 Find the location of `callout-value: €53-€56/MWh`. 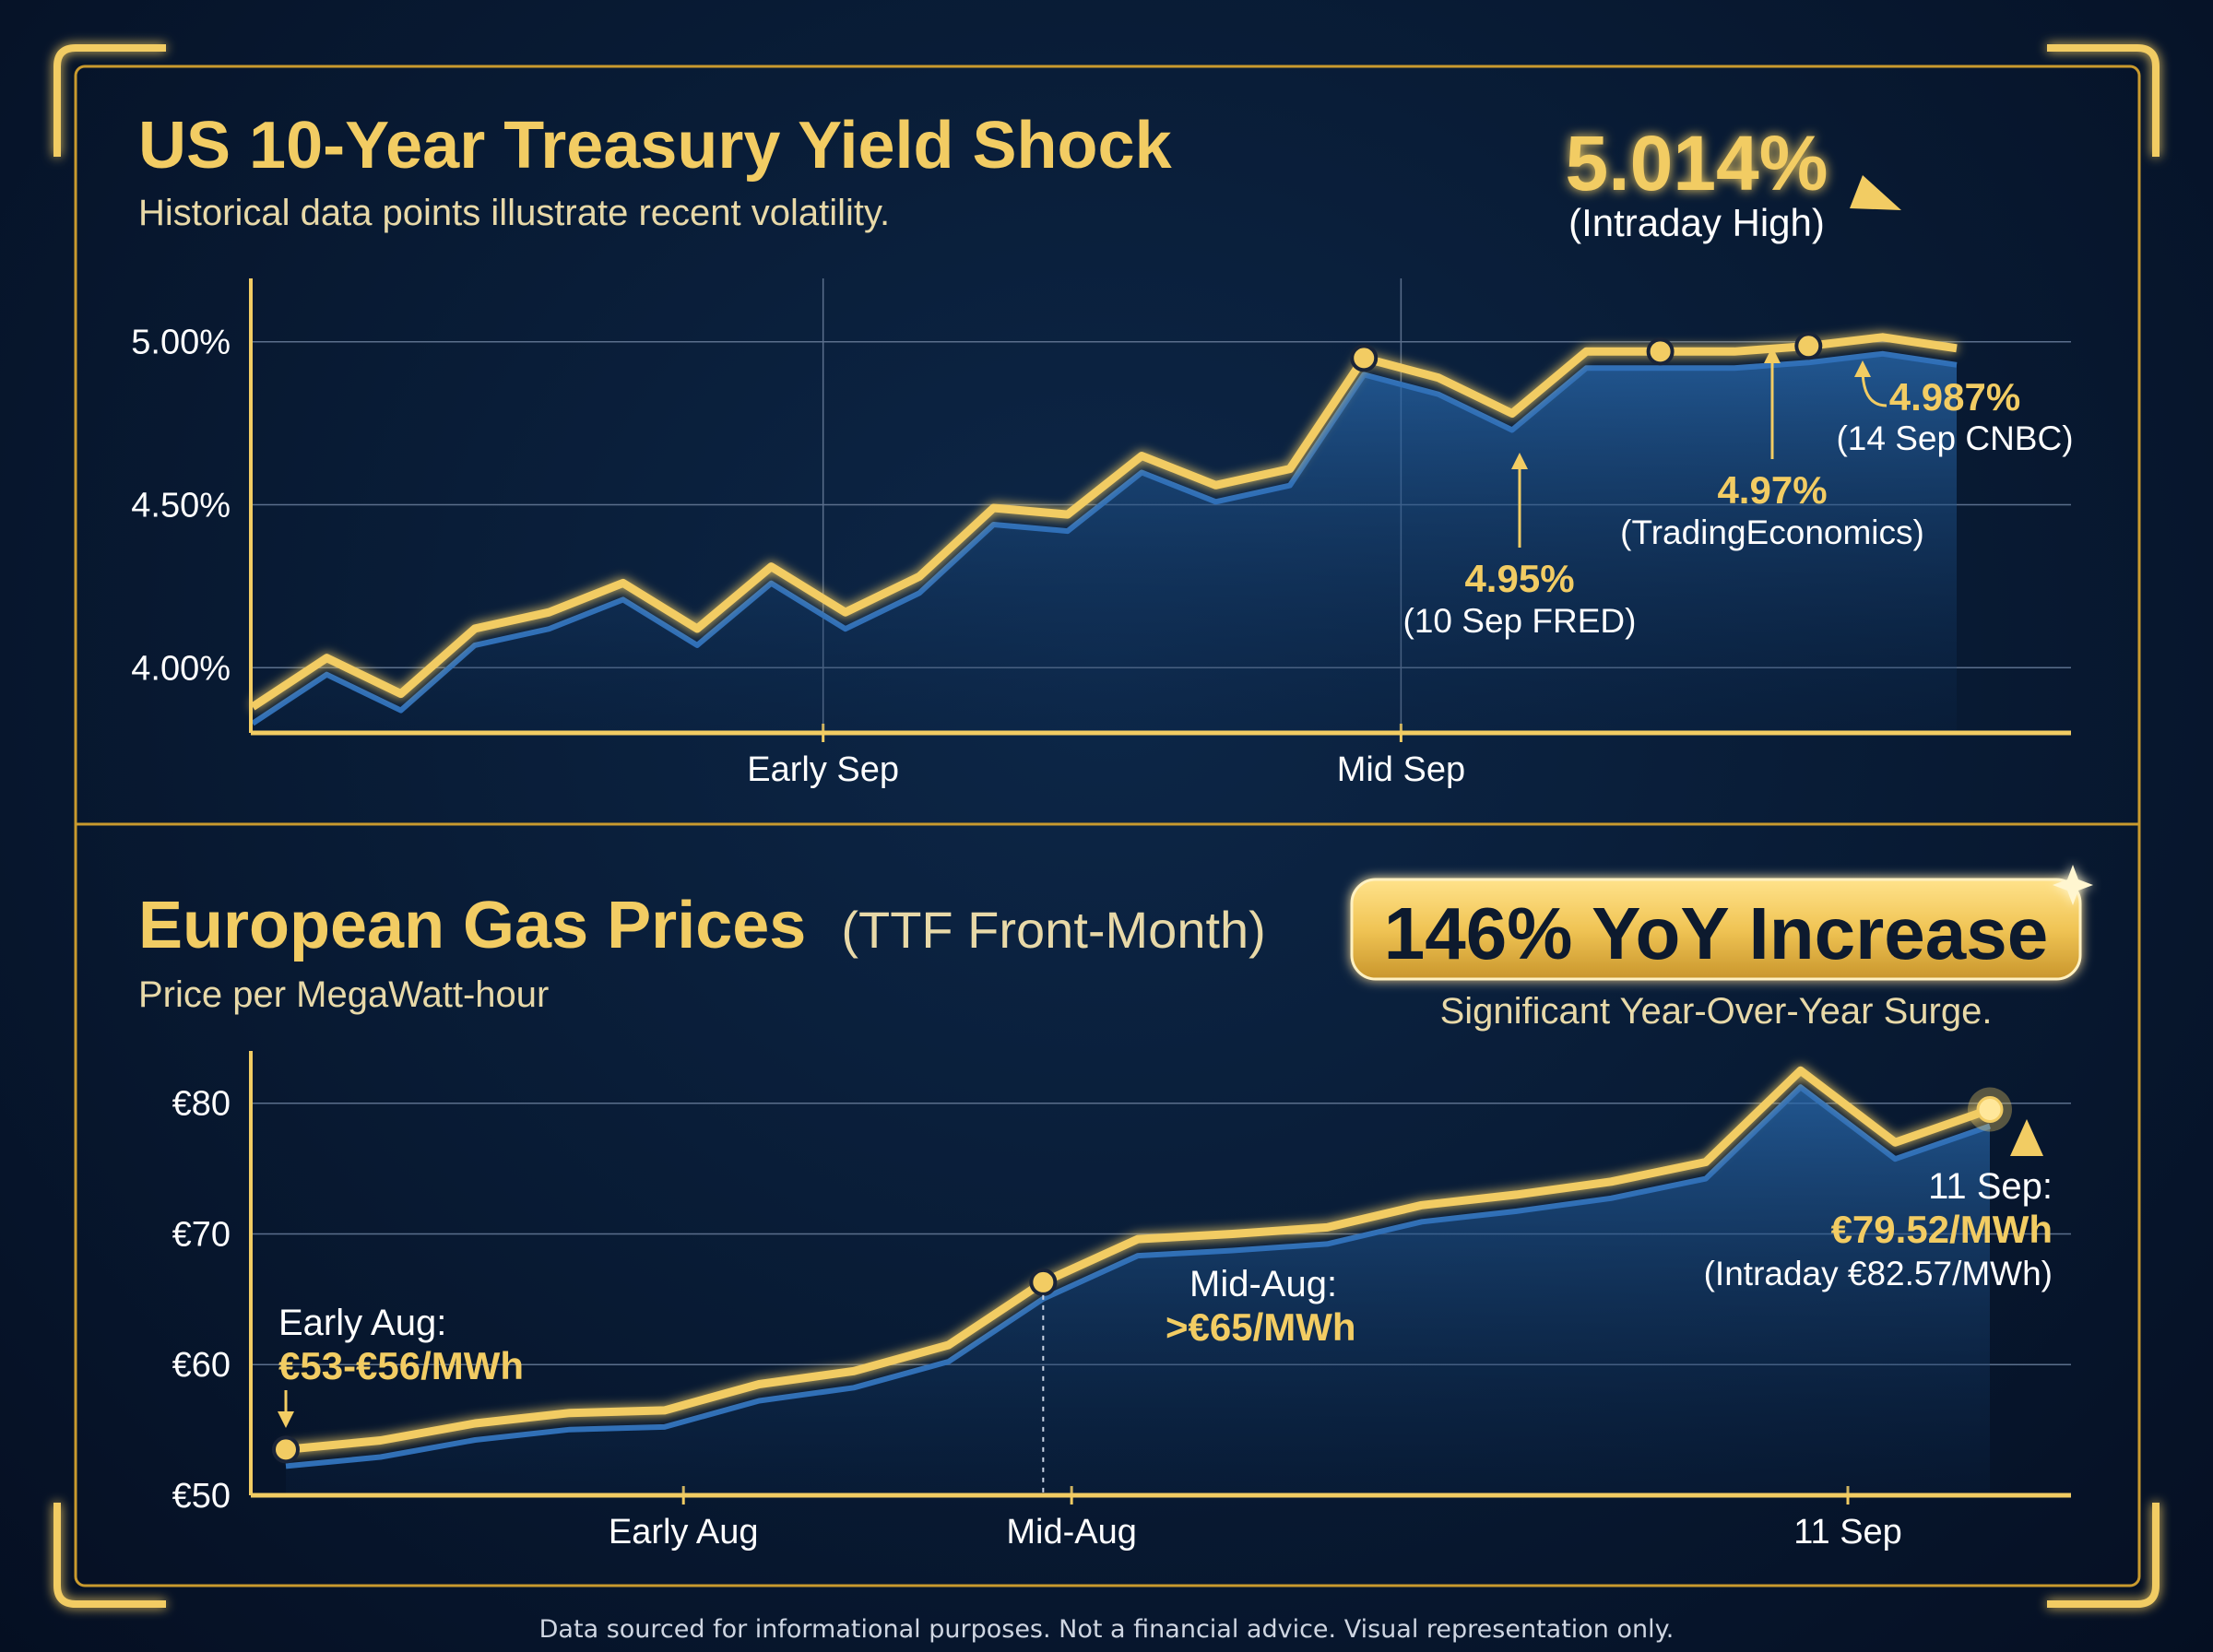

callout-value: €53-€56/MWh is located at coordinates (401, 1365).